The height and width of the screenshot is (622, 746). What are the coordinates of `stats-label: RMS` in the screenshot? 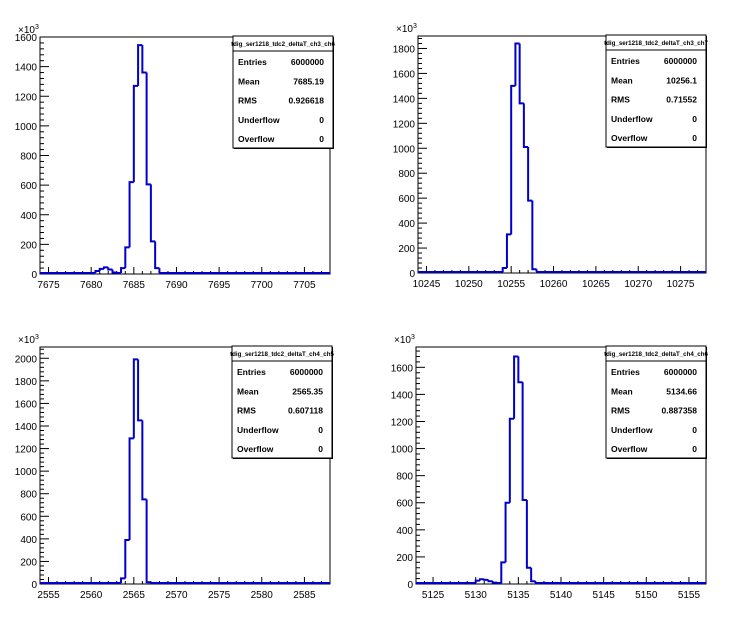 It's located at (620, 411).